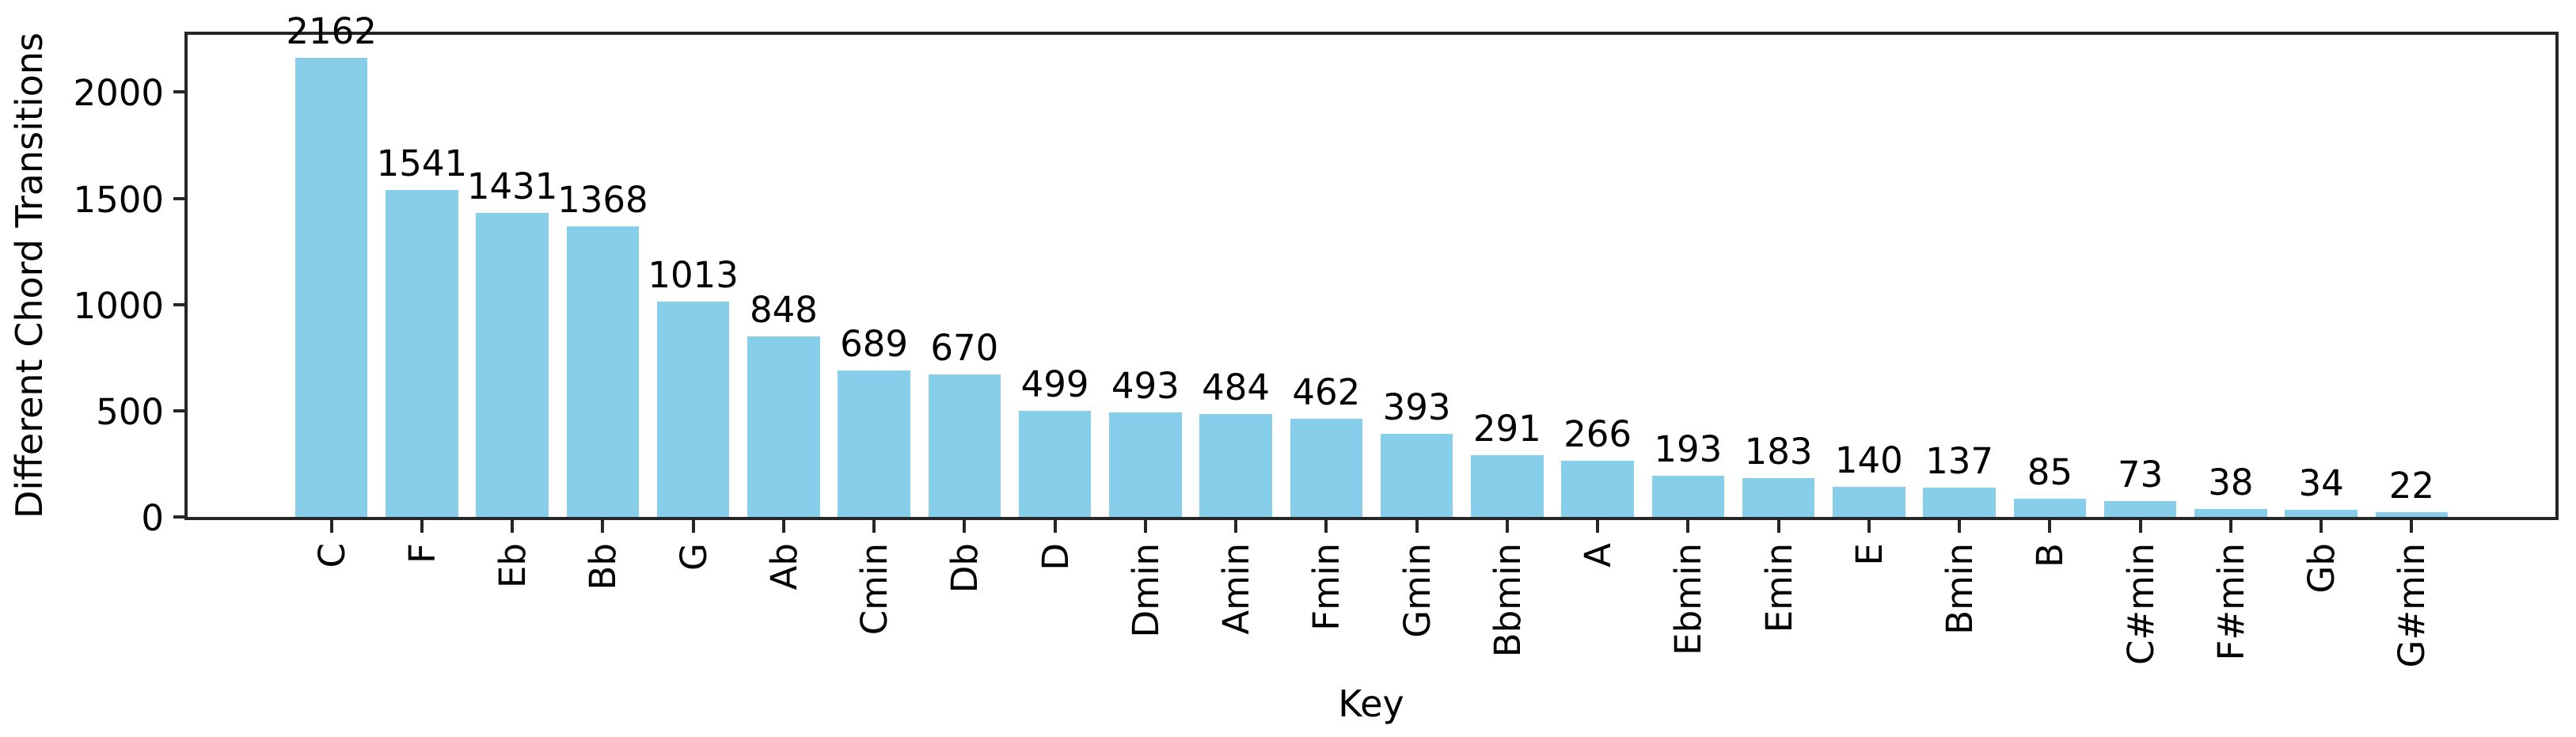 The image size is (2576, 737). I want to click on bar-value-label: 393, so click(1416, 407).